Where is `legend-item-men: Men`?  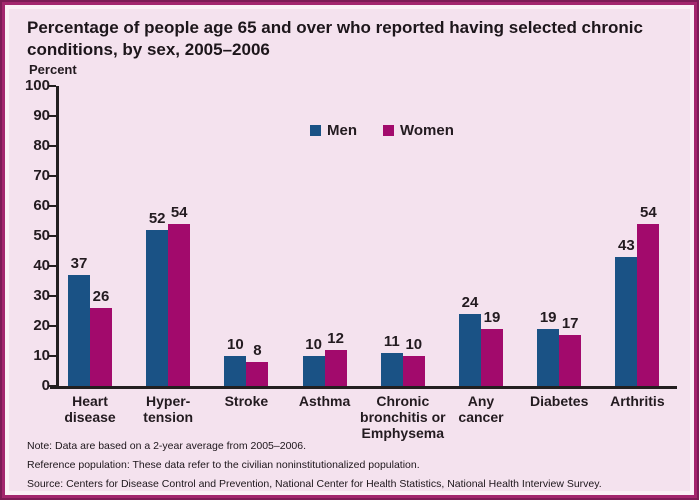 legend-item-men: Men is located at coordinates (333, 130).